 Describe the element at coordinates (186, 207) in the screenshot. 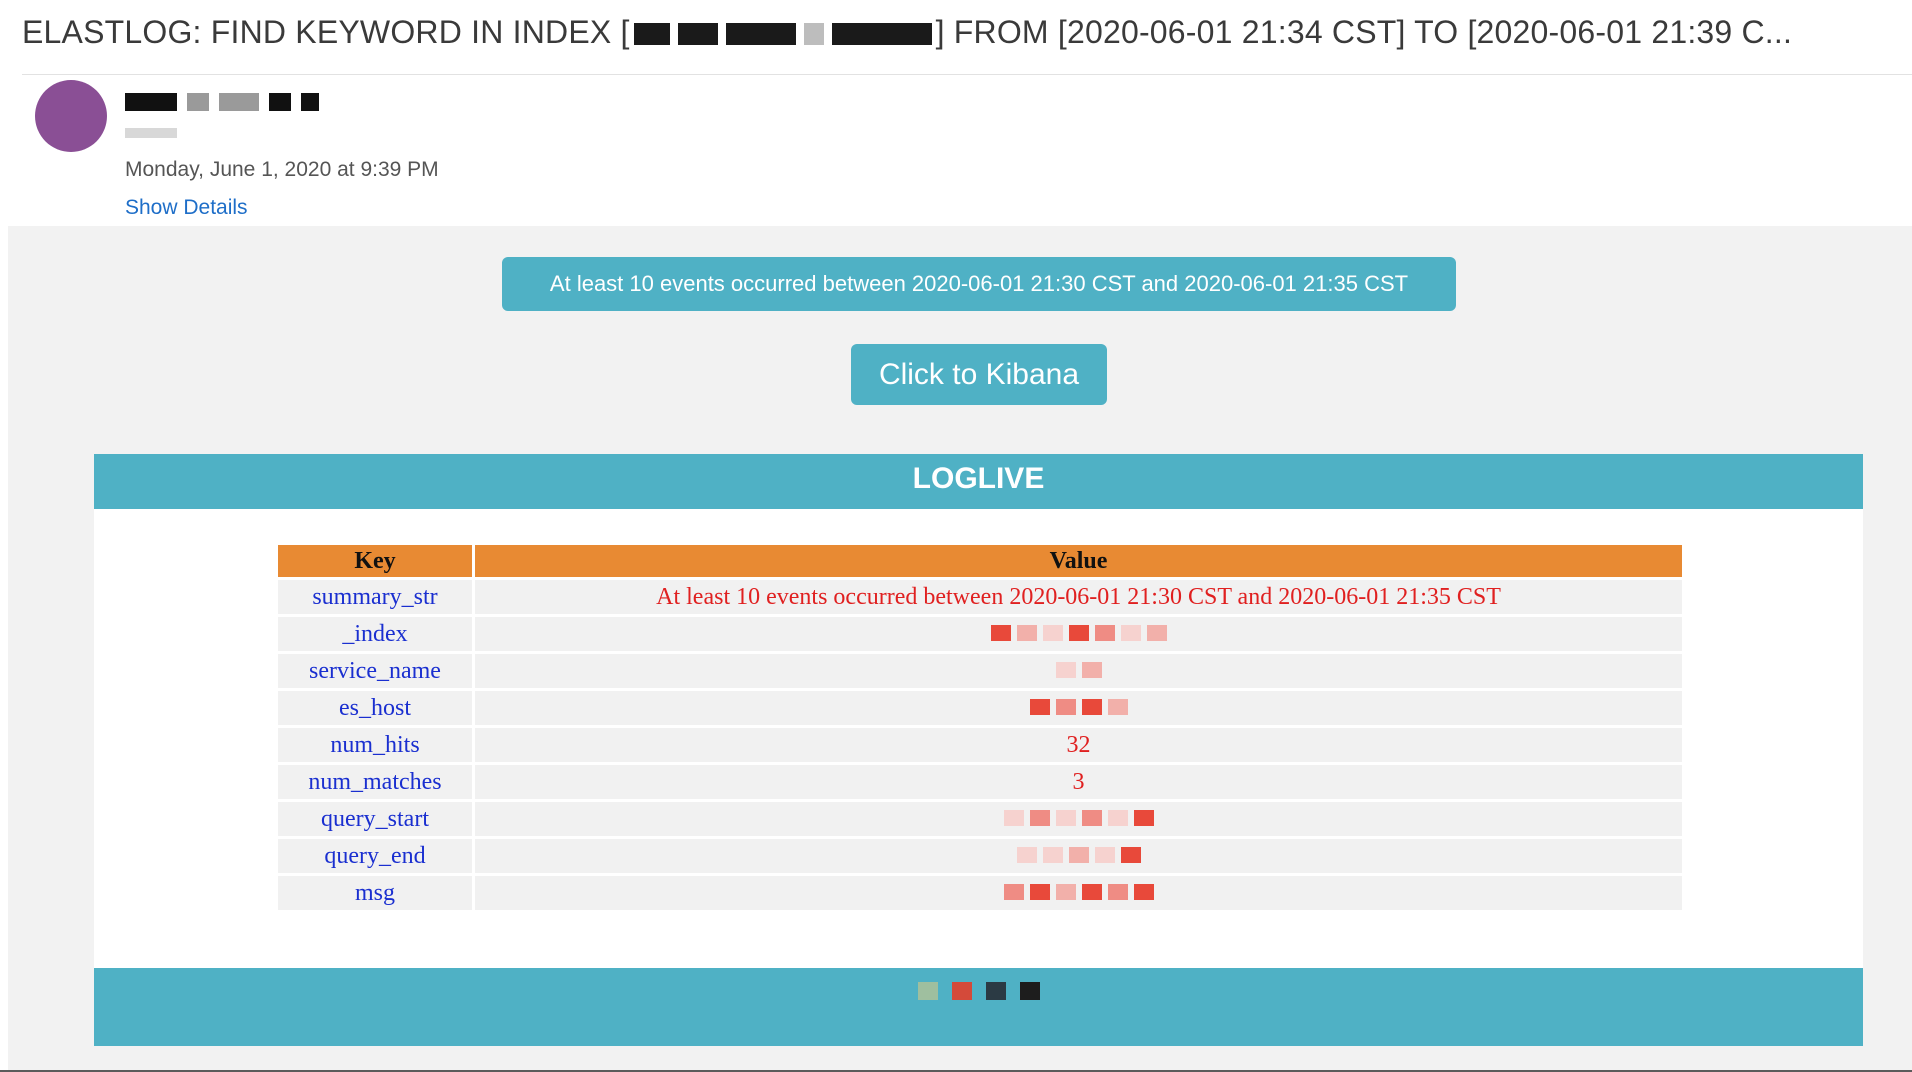

I see `show-details-link: Show Details` at that location.